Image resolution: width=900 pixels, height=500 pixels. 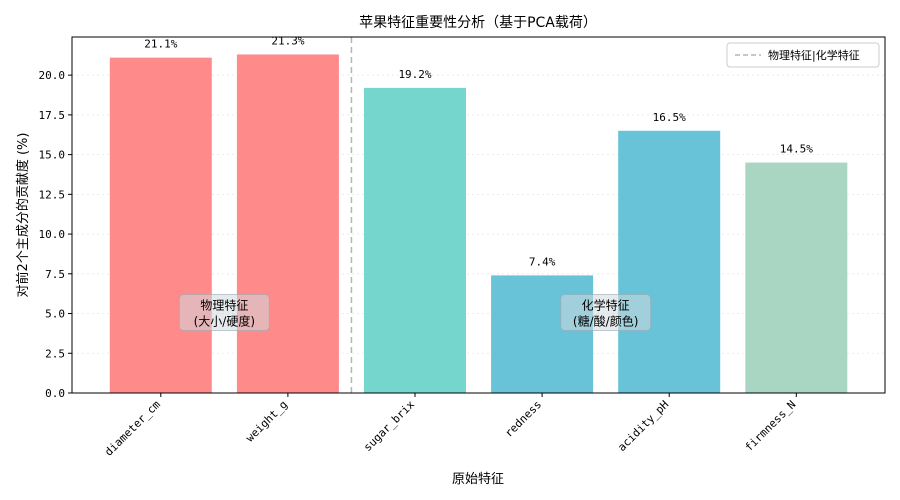 What do you see at coordinates (414, 74) in the screenshot?
I see `bar-value-label: 19.2%` at bounding box center [414, 74].